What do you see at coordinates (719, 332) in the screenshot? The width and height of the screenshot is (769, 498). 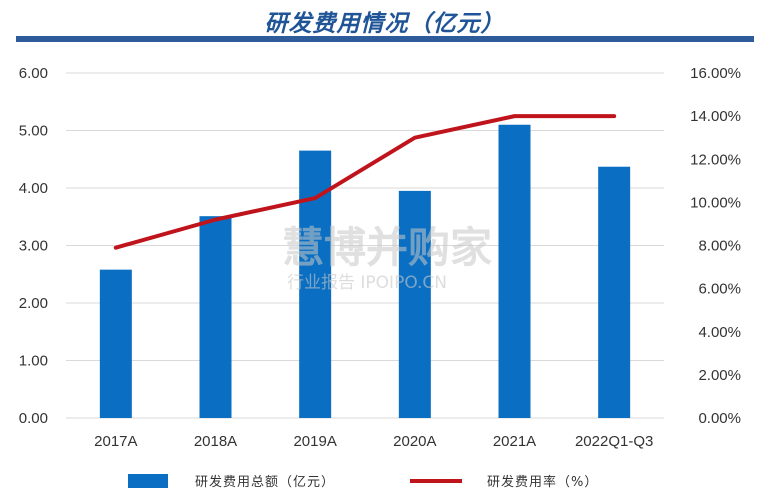 I see `y-right-tick: 4.00%` at bounding box center [719, 332].